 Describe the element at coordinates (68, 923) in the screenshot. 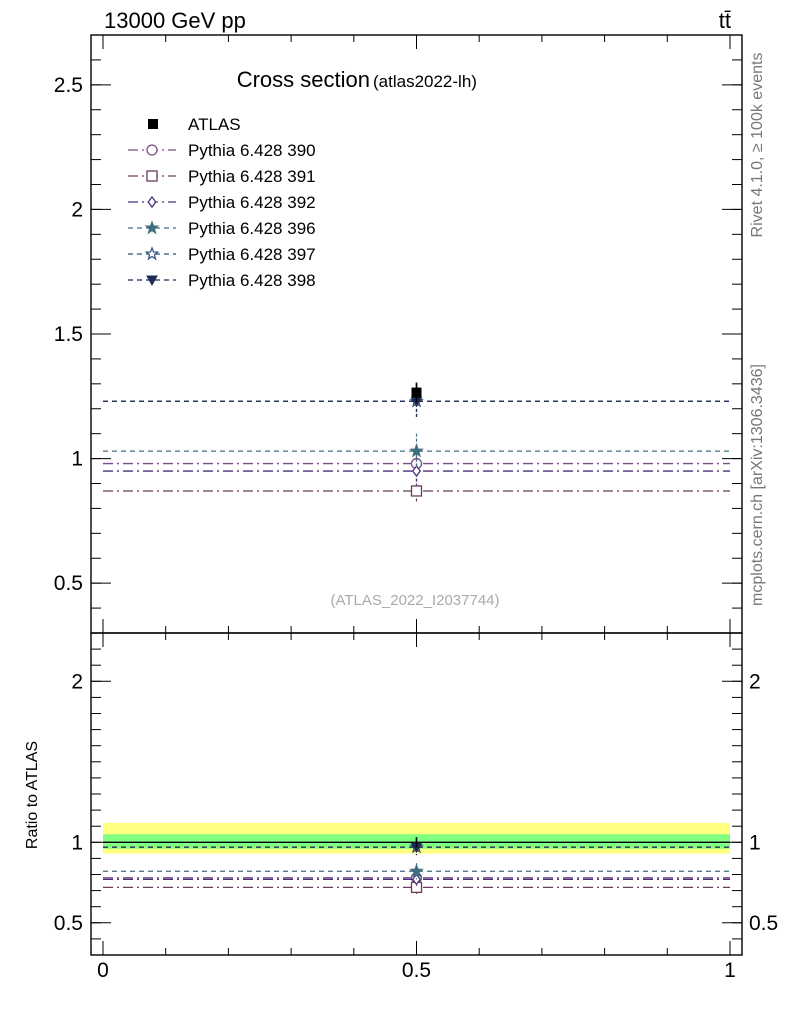

I see `ratio-ytick-label: 0.5` at that location.